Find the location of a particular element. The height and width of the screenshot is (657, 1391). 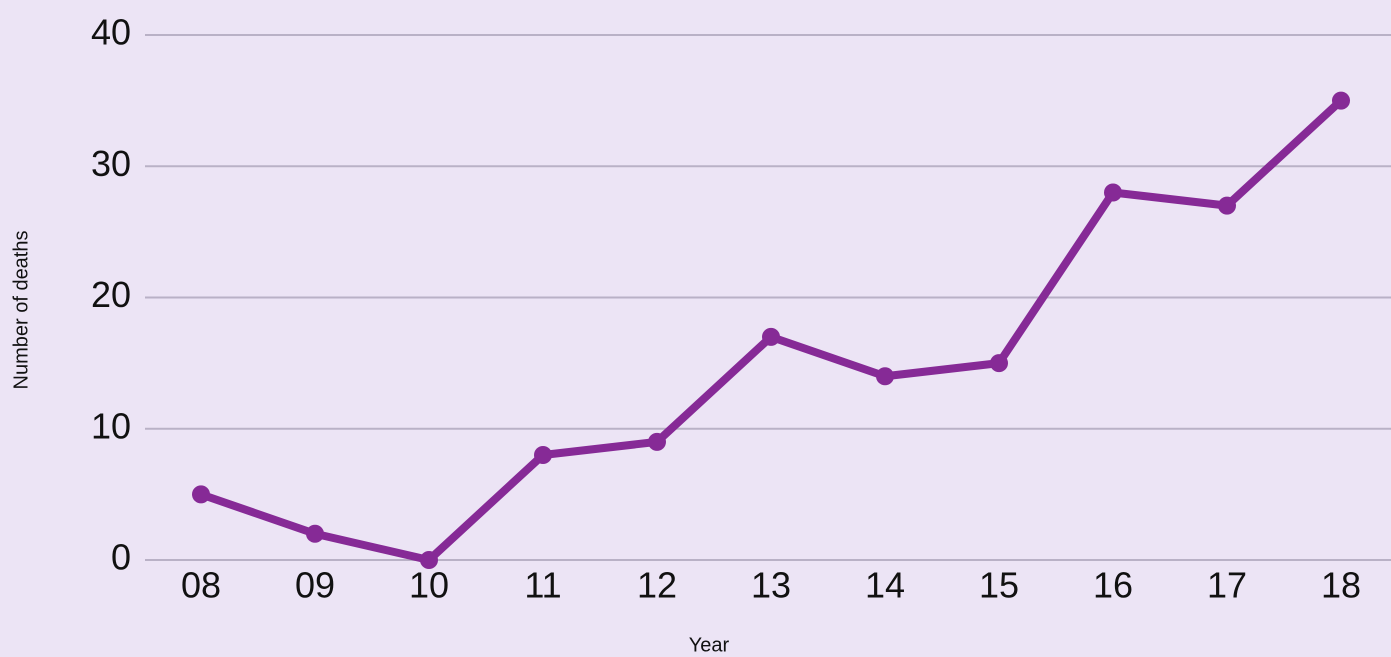

x-tick-label: 13 is located at coordinates (771, 585).